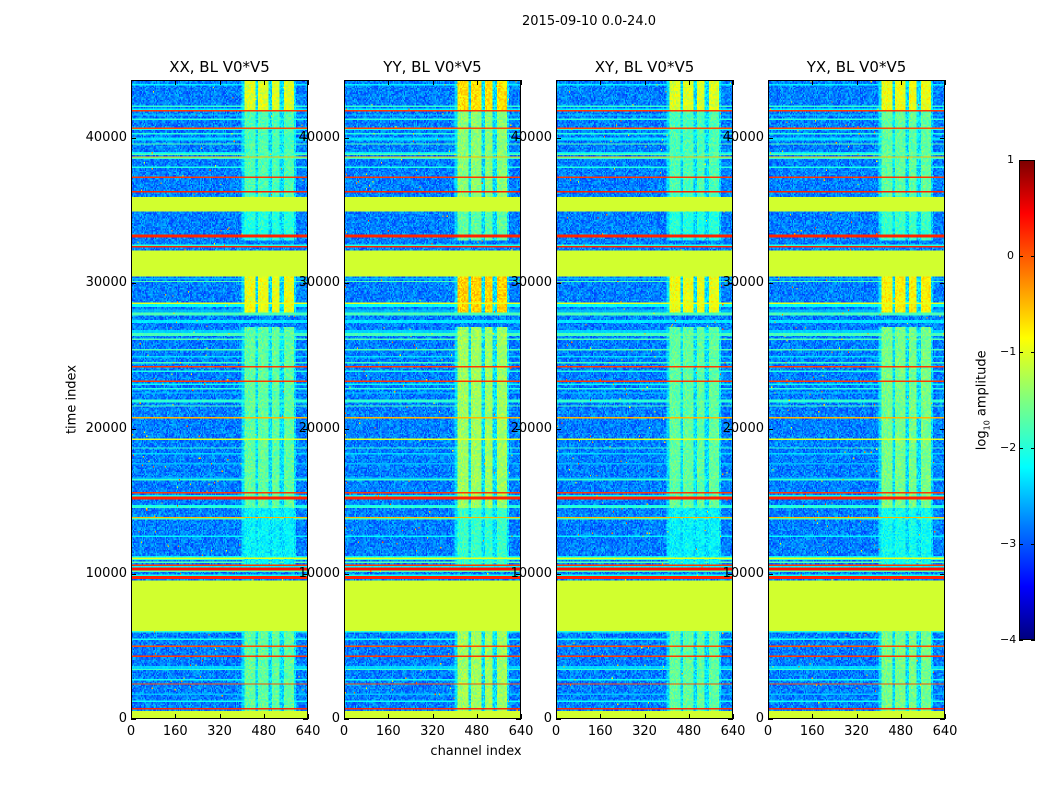  I want to click on colorbar-label-main: log, so click(982, 440).